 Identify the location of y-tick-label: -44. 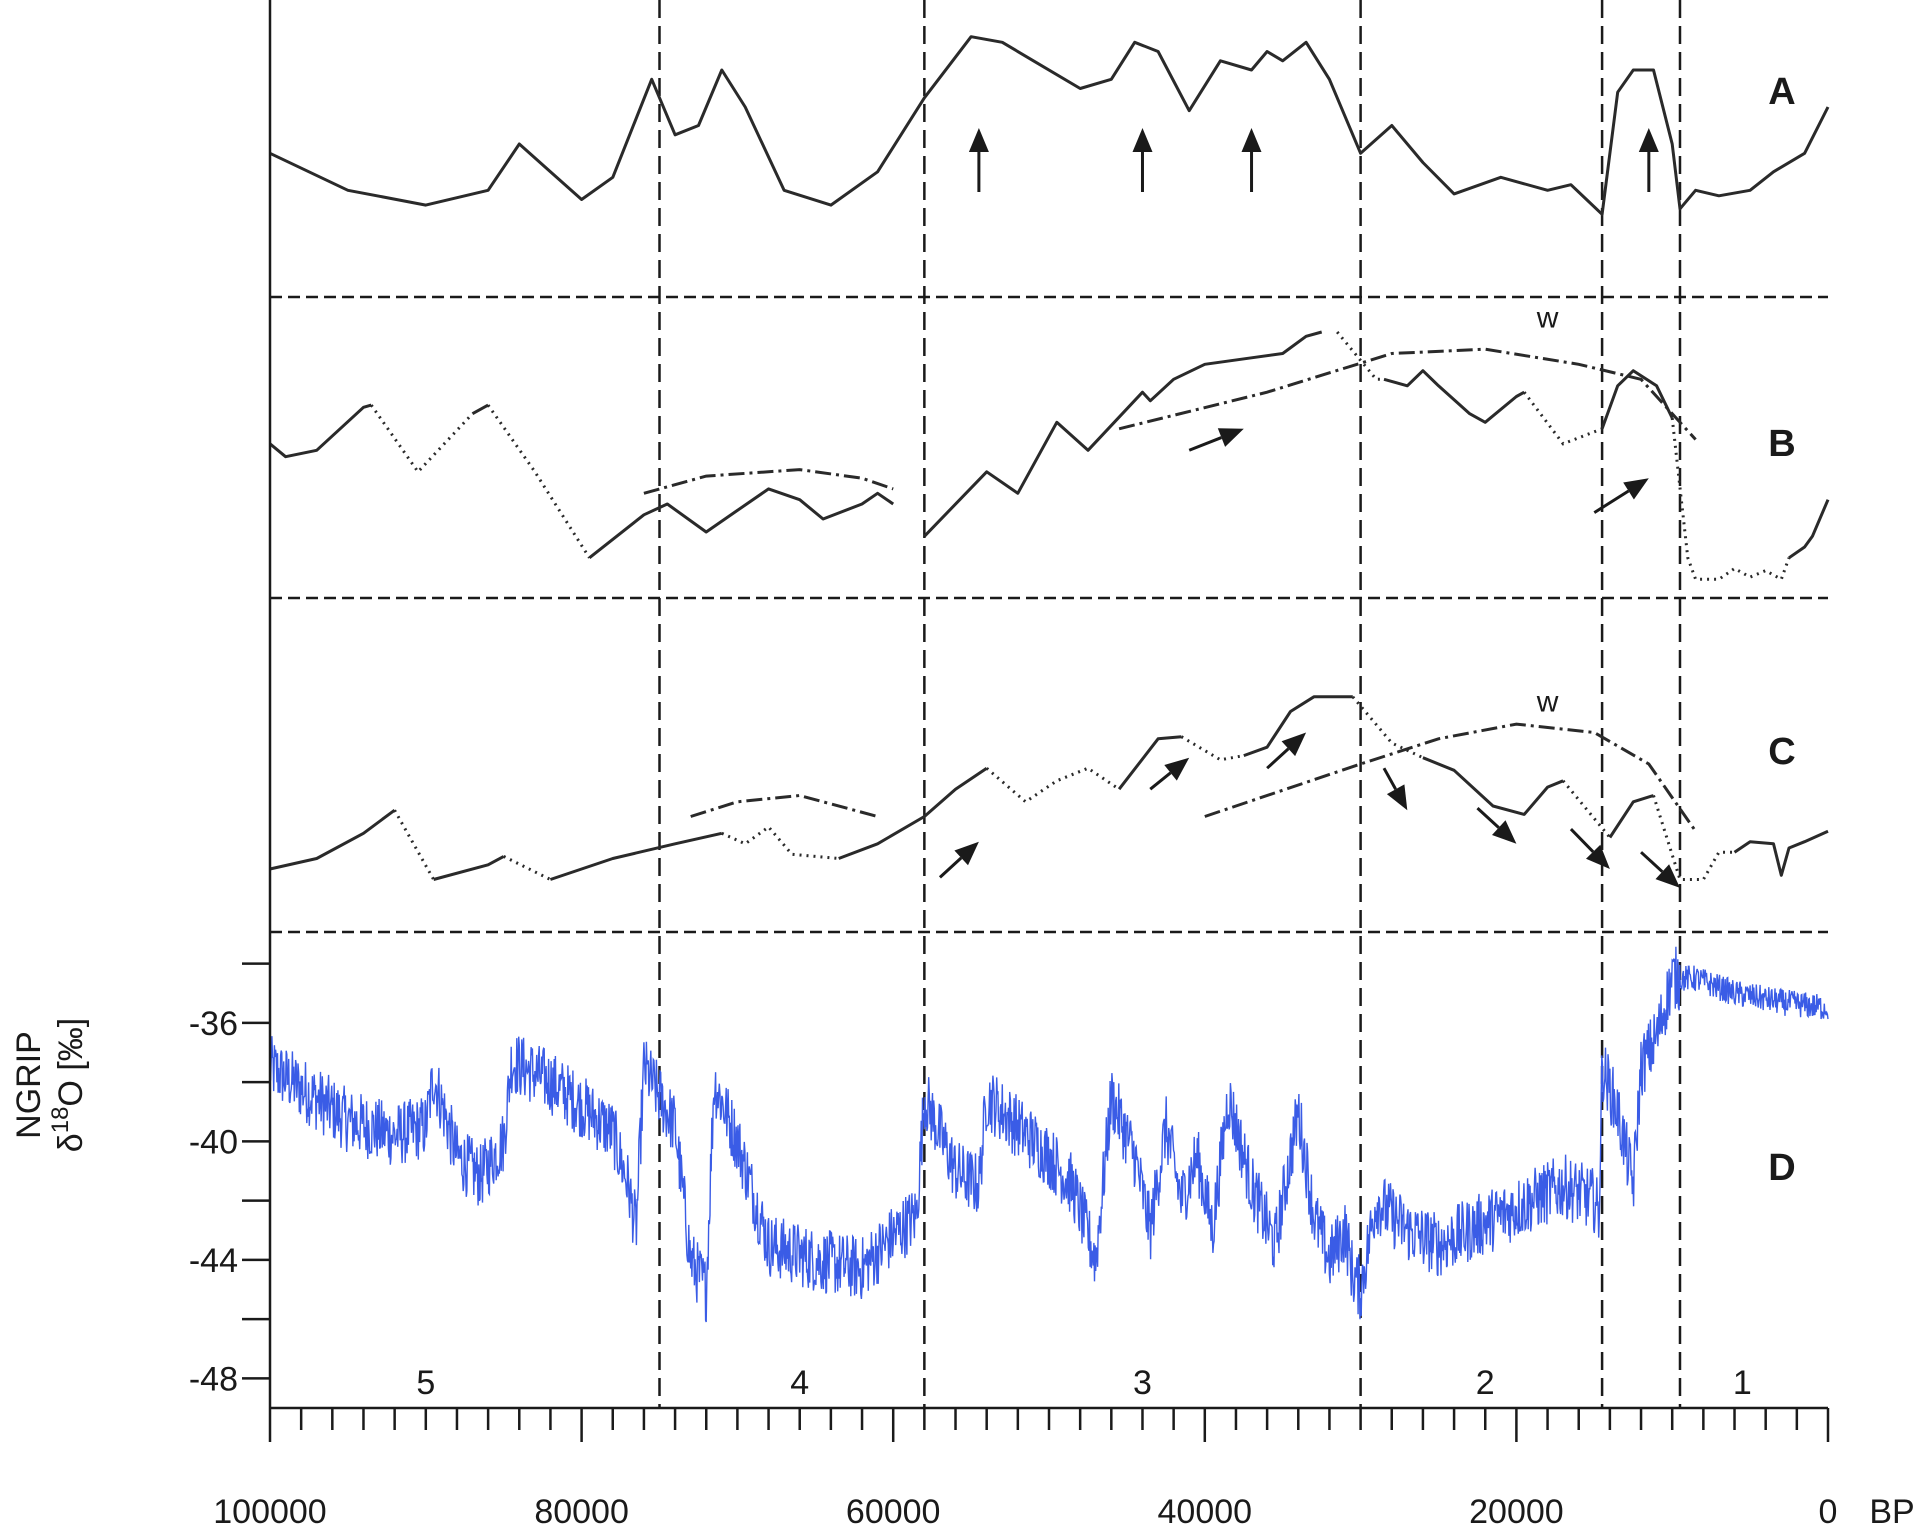
(213, 1261).